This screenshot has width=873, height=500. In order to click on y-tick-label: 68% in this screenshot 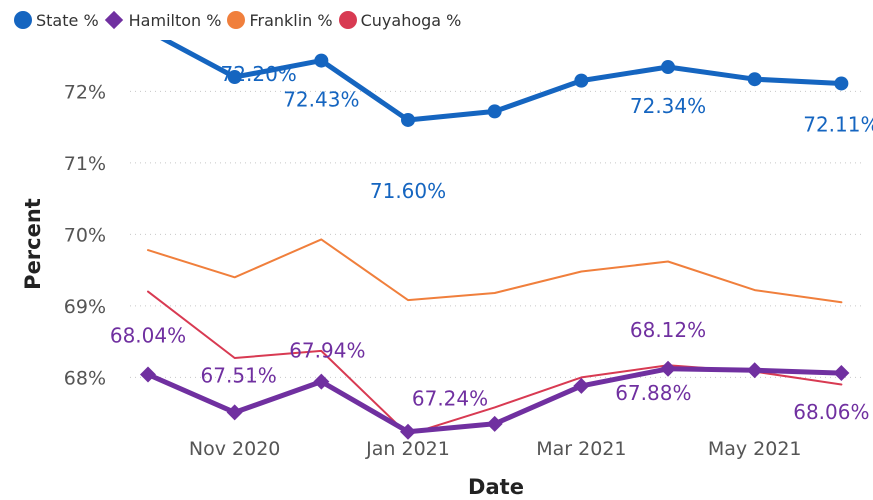, I will do `click(85, 378)`.